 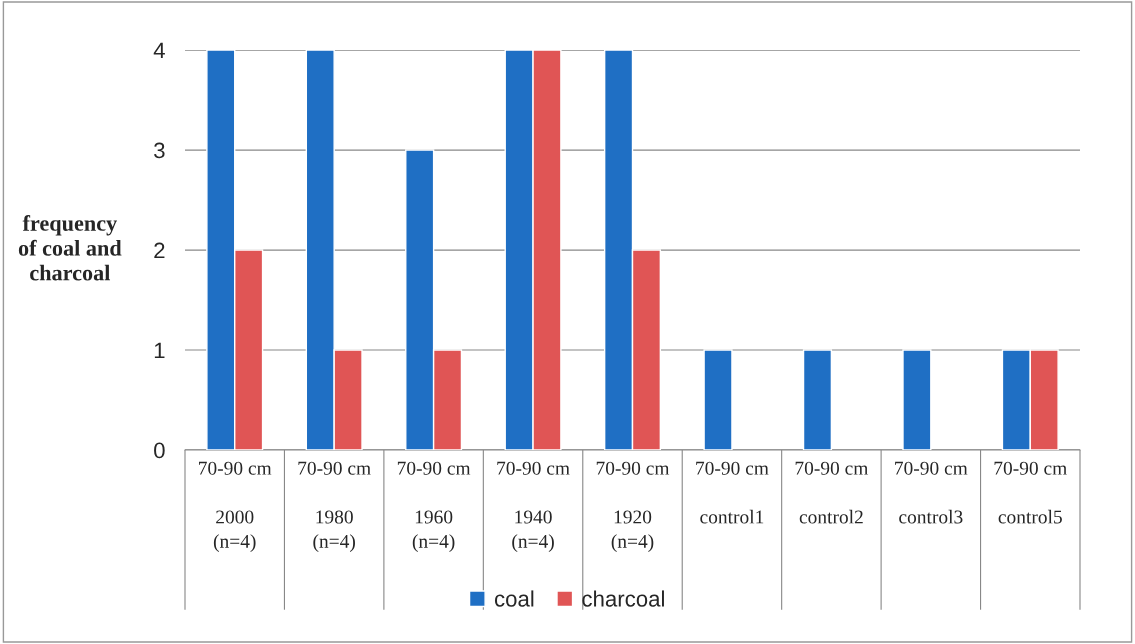 I want to click on y-tick-label: 2, so click(x=159, y=250).